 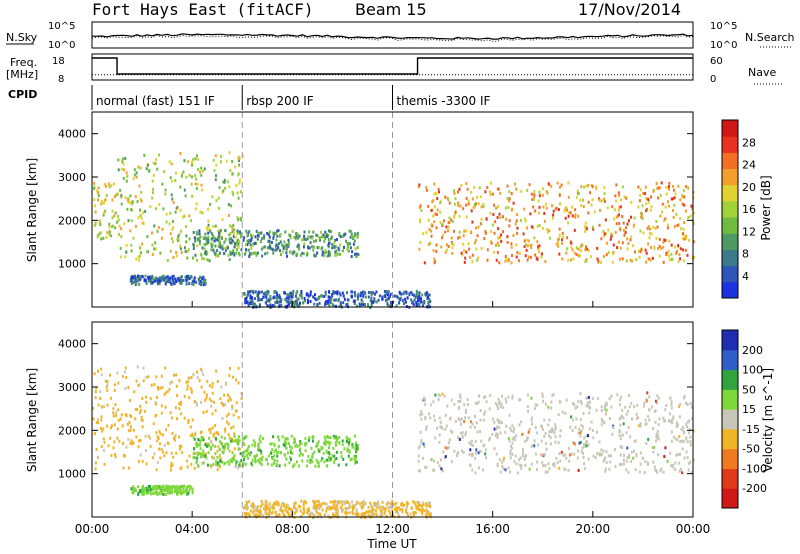 I want to click on colorbar-tick-label: 24, so click(x=749, y=165).